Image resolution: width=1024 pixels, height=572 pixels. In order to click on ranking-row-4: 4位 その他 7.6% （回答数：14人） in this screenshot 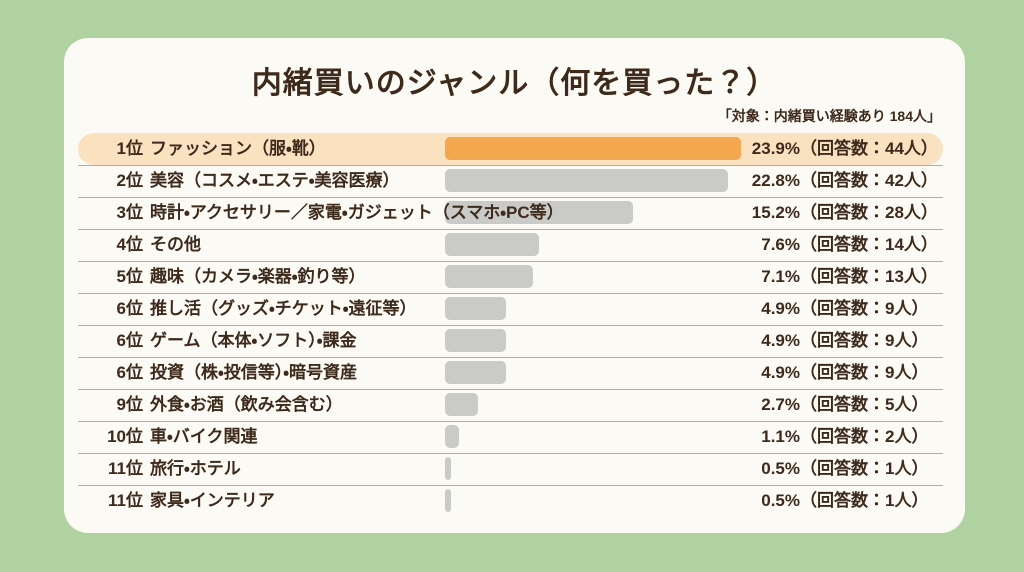, I will do `click(510, 245)`.